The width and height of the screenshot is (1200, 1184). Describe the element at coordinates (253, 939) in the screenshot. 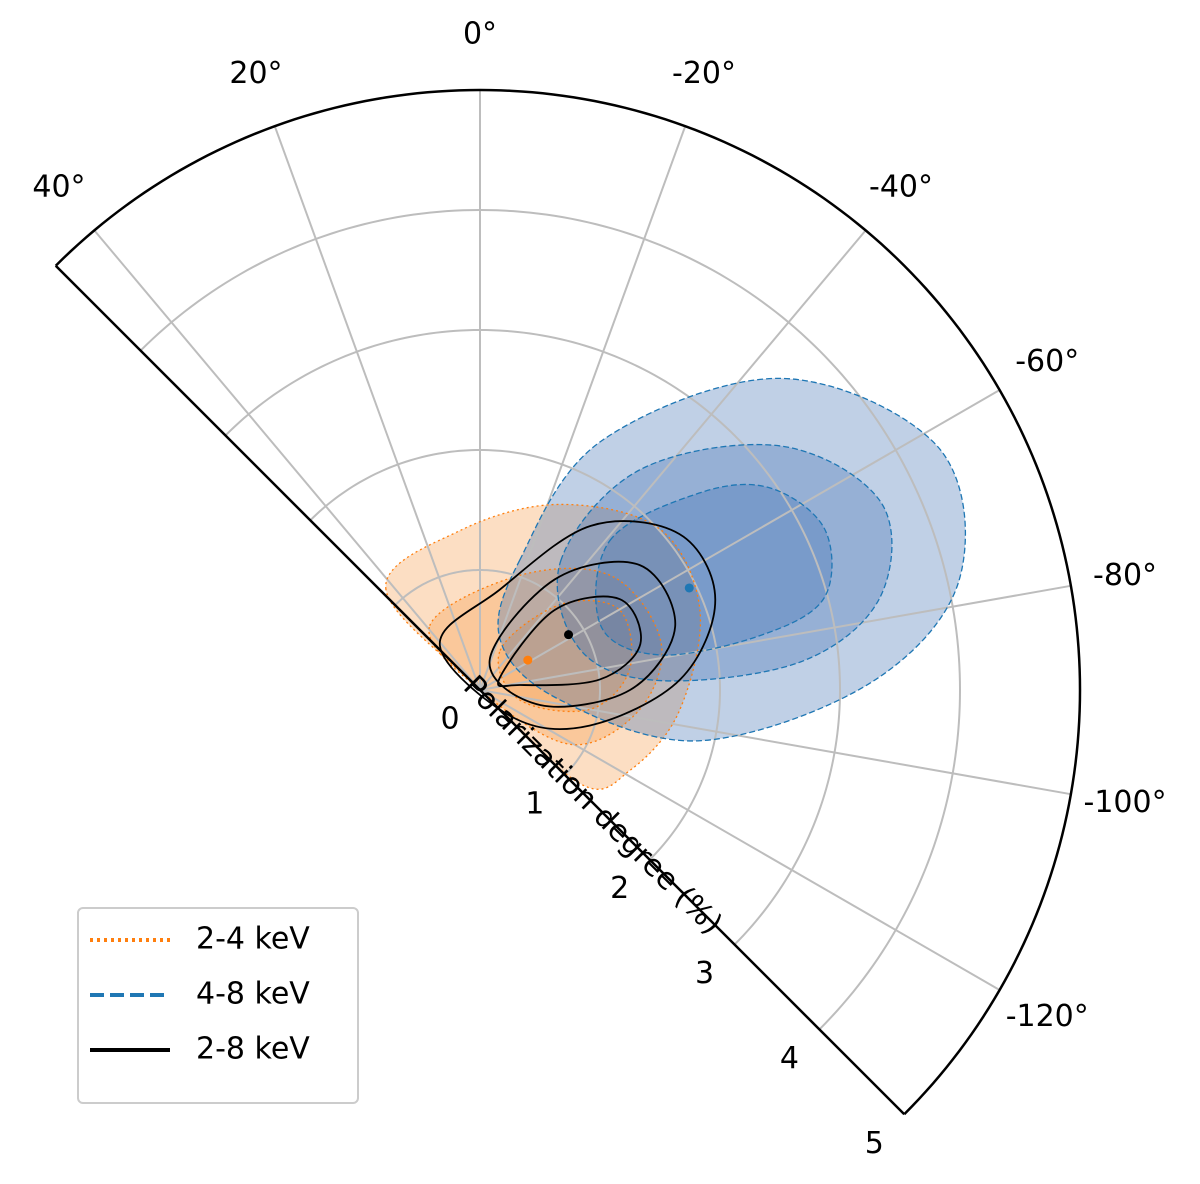

I see `legend-label: 2-4 keV` at that location.